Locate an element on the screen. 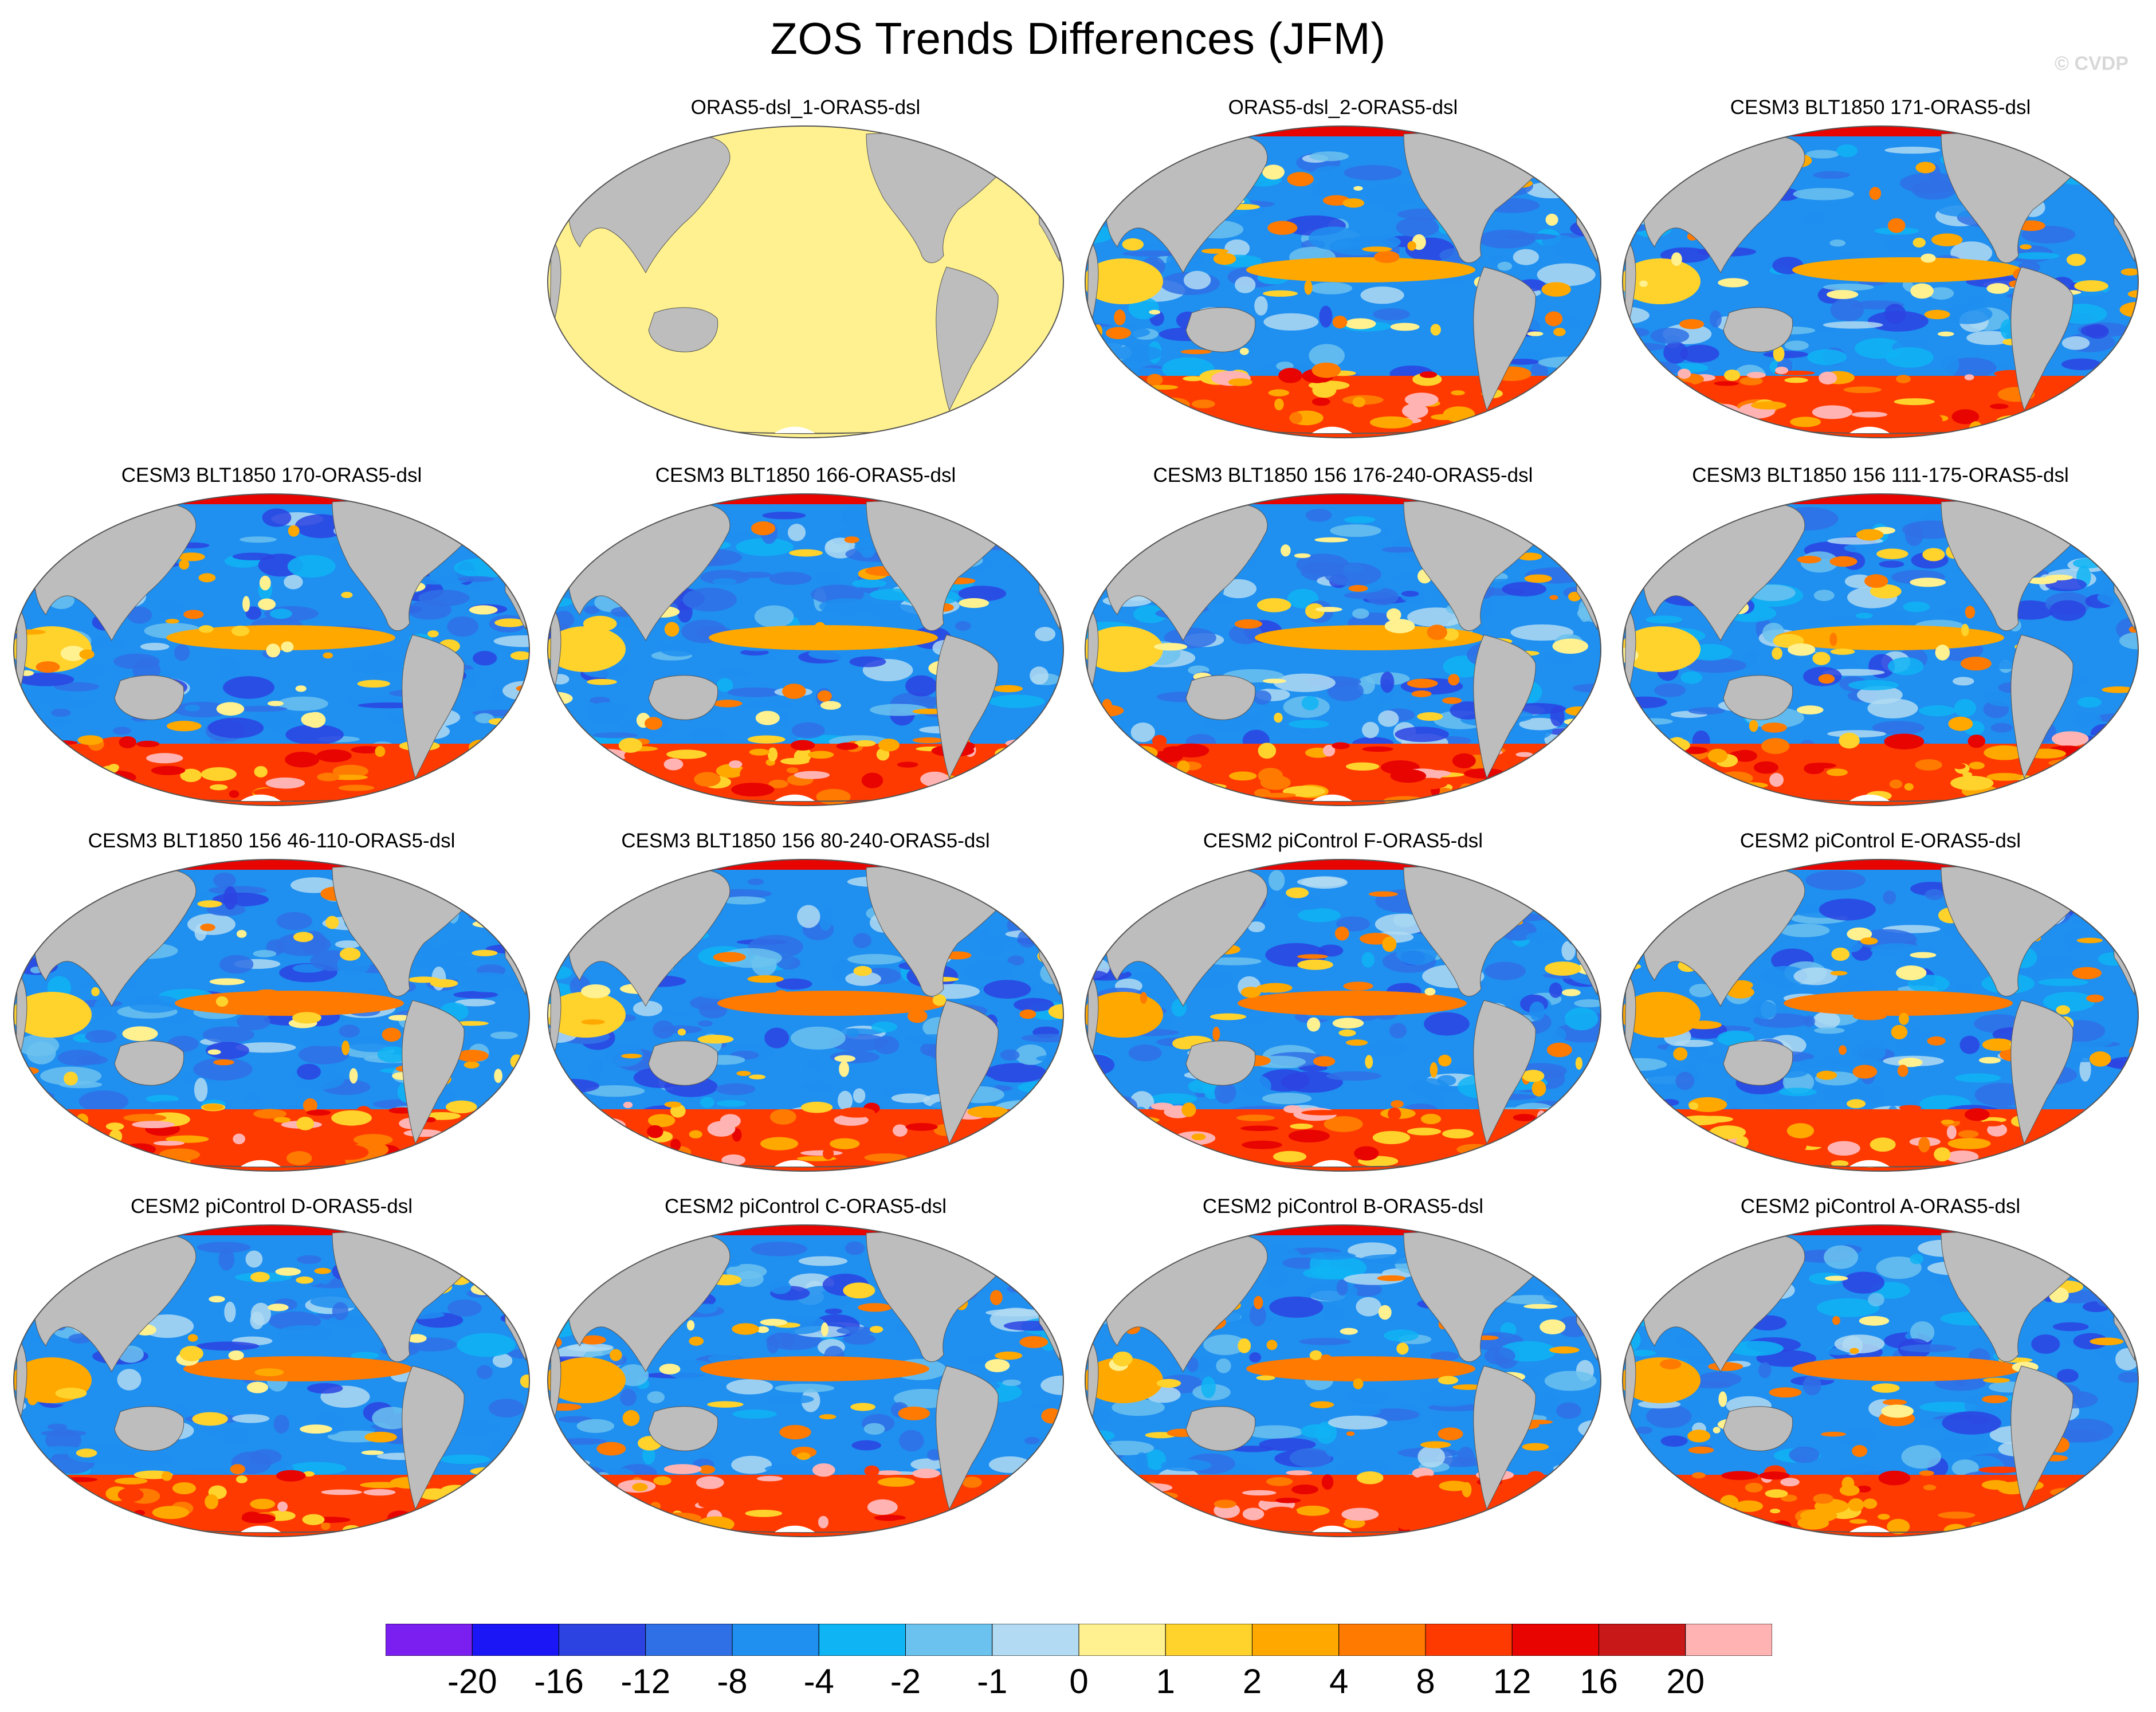 This screenshot has height=1712, width=2156. map-panel: ORAS5-dsl_2-ORAS5-dsl is located at coordinates (1343, 268).